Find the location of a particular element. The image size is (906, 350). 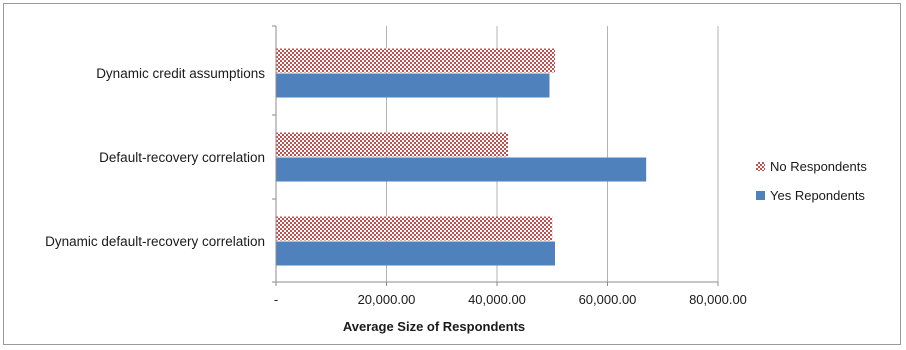

legend-item-no-respondents: No Respondents is located at coordinates (811, 166).